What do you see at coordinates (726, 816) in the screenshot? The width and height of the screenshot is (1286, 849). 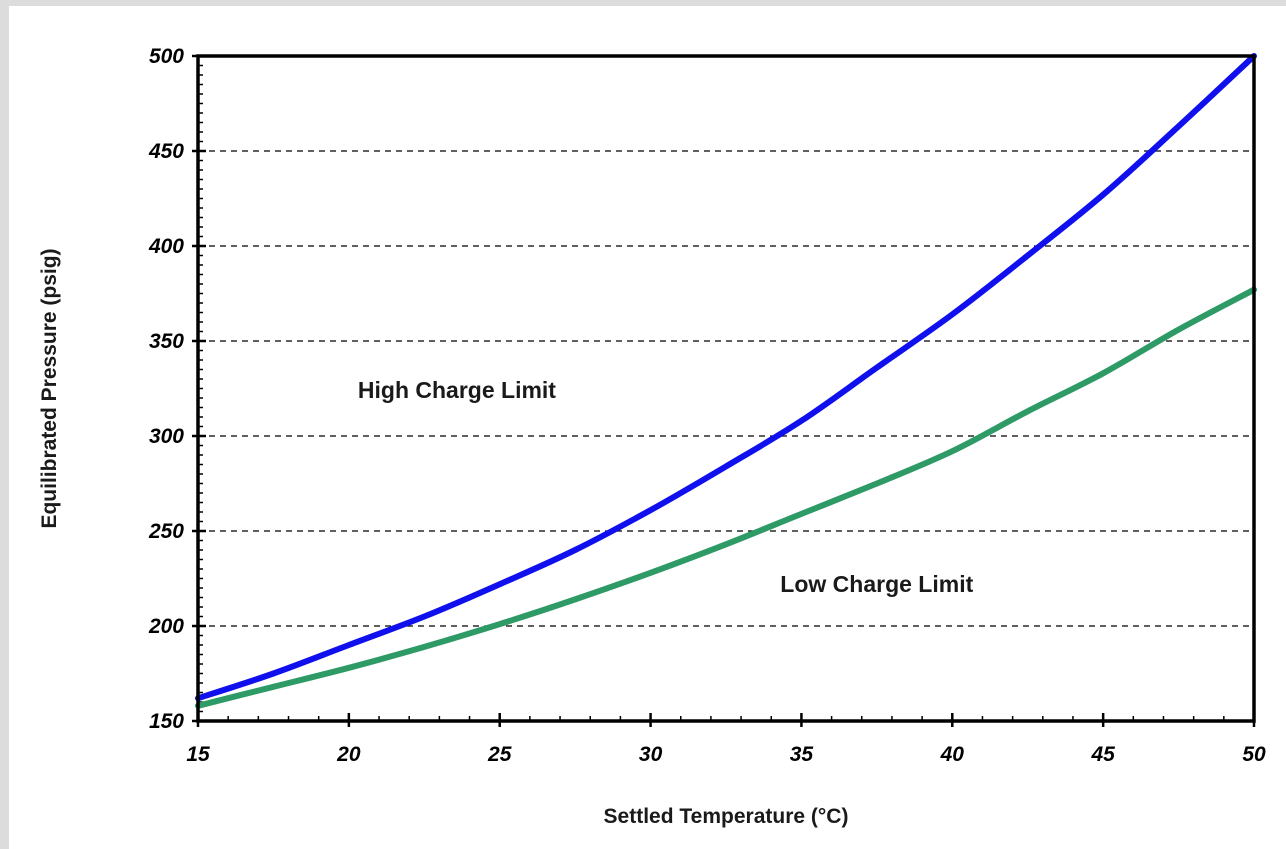 I see `x-axis-title: Settled Temperature (°C)` at bounding box center [726, 816].